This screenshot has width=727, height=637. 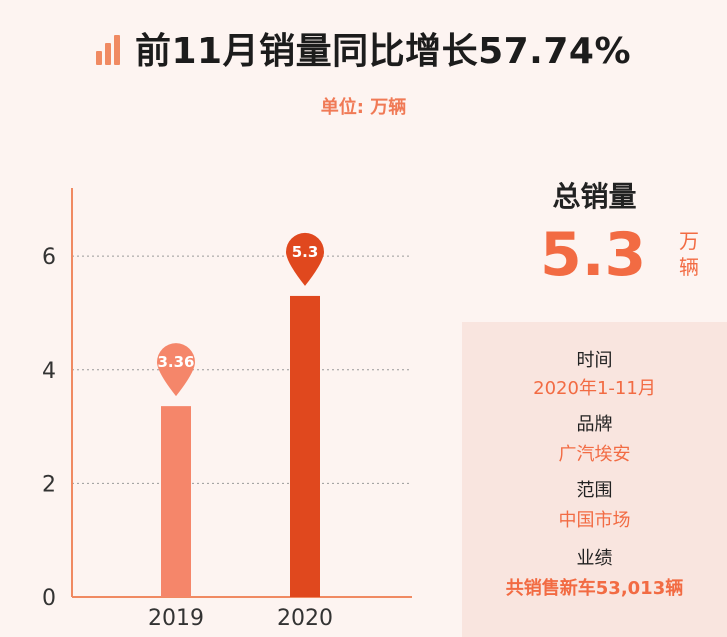 What do you see at coordinates (363, 107) in the screenshot?
I see `unit-label: 单位: 万辆` at bounding box center [363, 107].